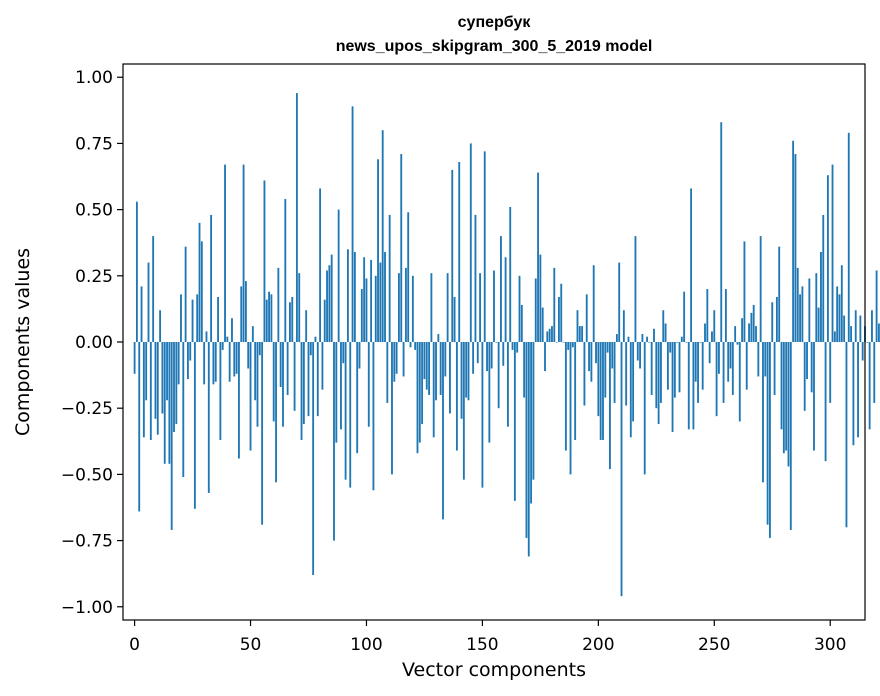 The height and width of the screenshot is (696, 880). I want to click on x-tick-label-4: 200, so click(598, 645).